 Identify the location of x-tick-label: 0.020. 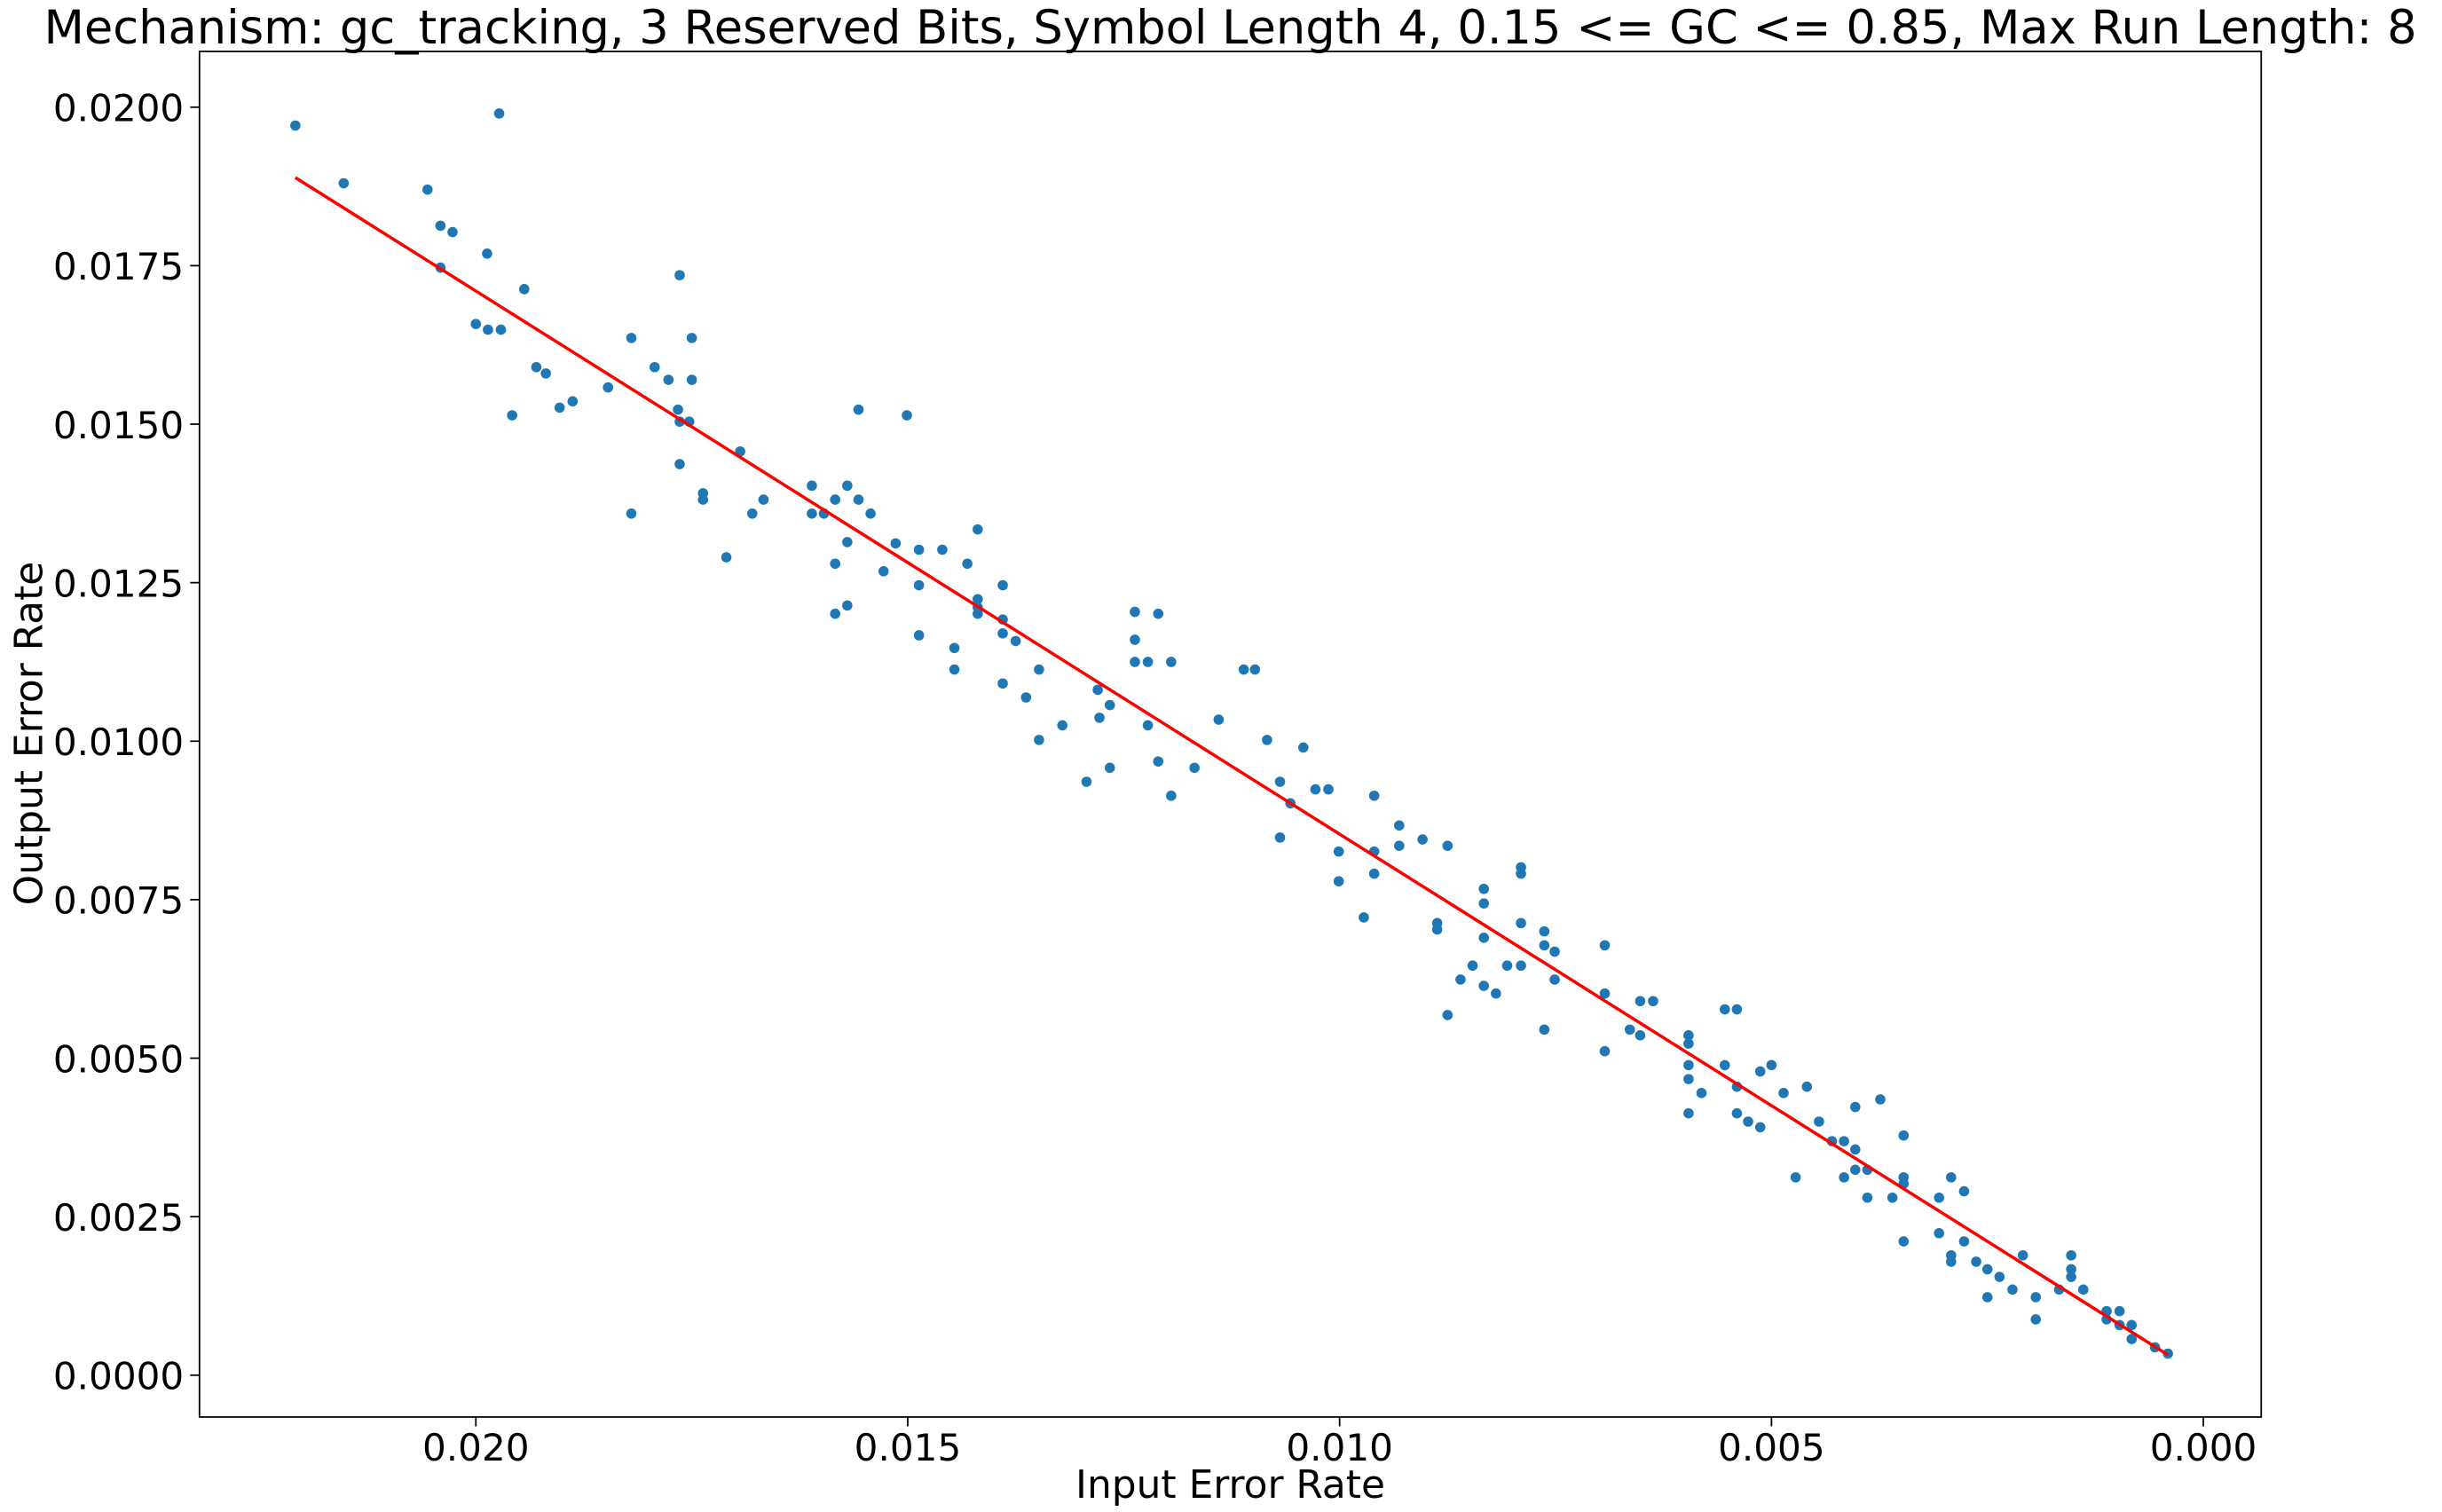
(476, 1447).